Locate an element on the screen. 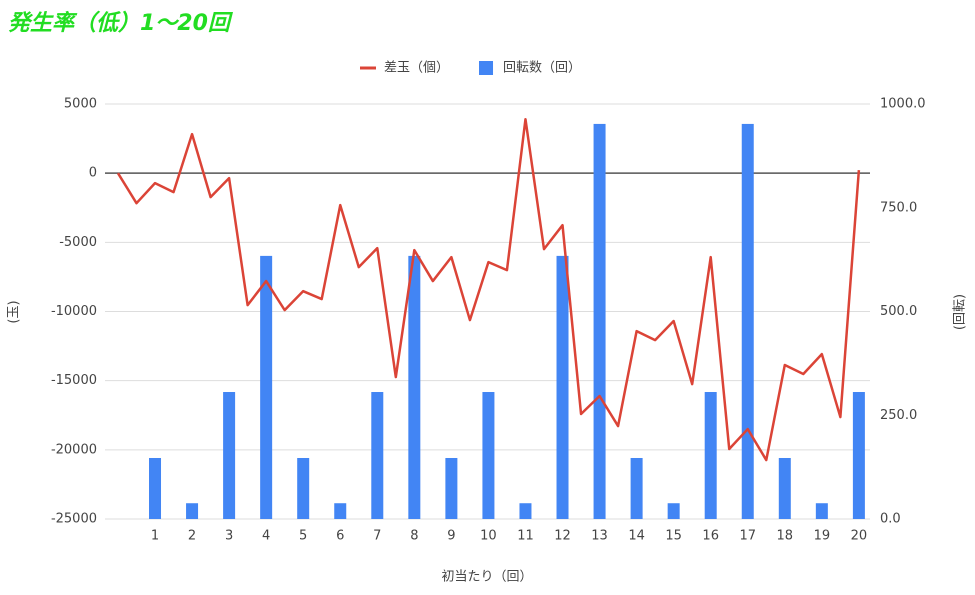 This screenshot has width=975, height=595. y2-axis-title: (回転) is located at coordinates (960, 312).